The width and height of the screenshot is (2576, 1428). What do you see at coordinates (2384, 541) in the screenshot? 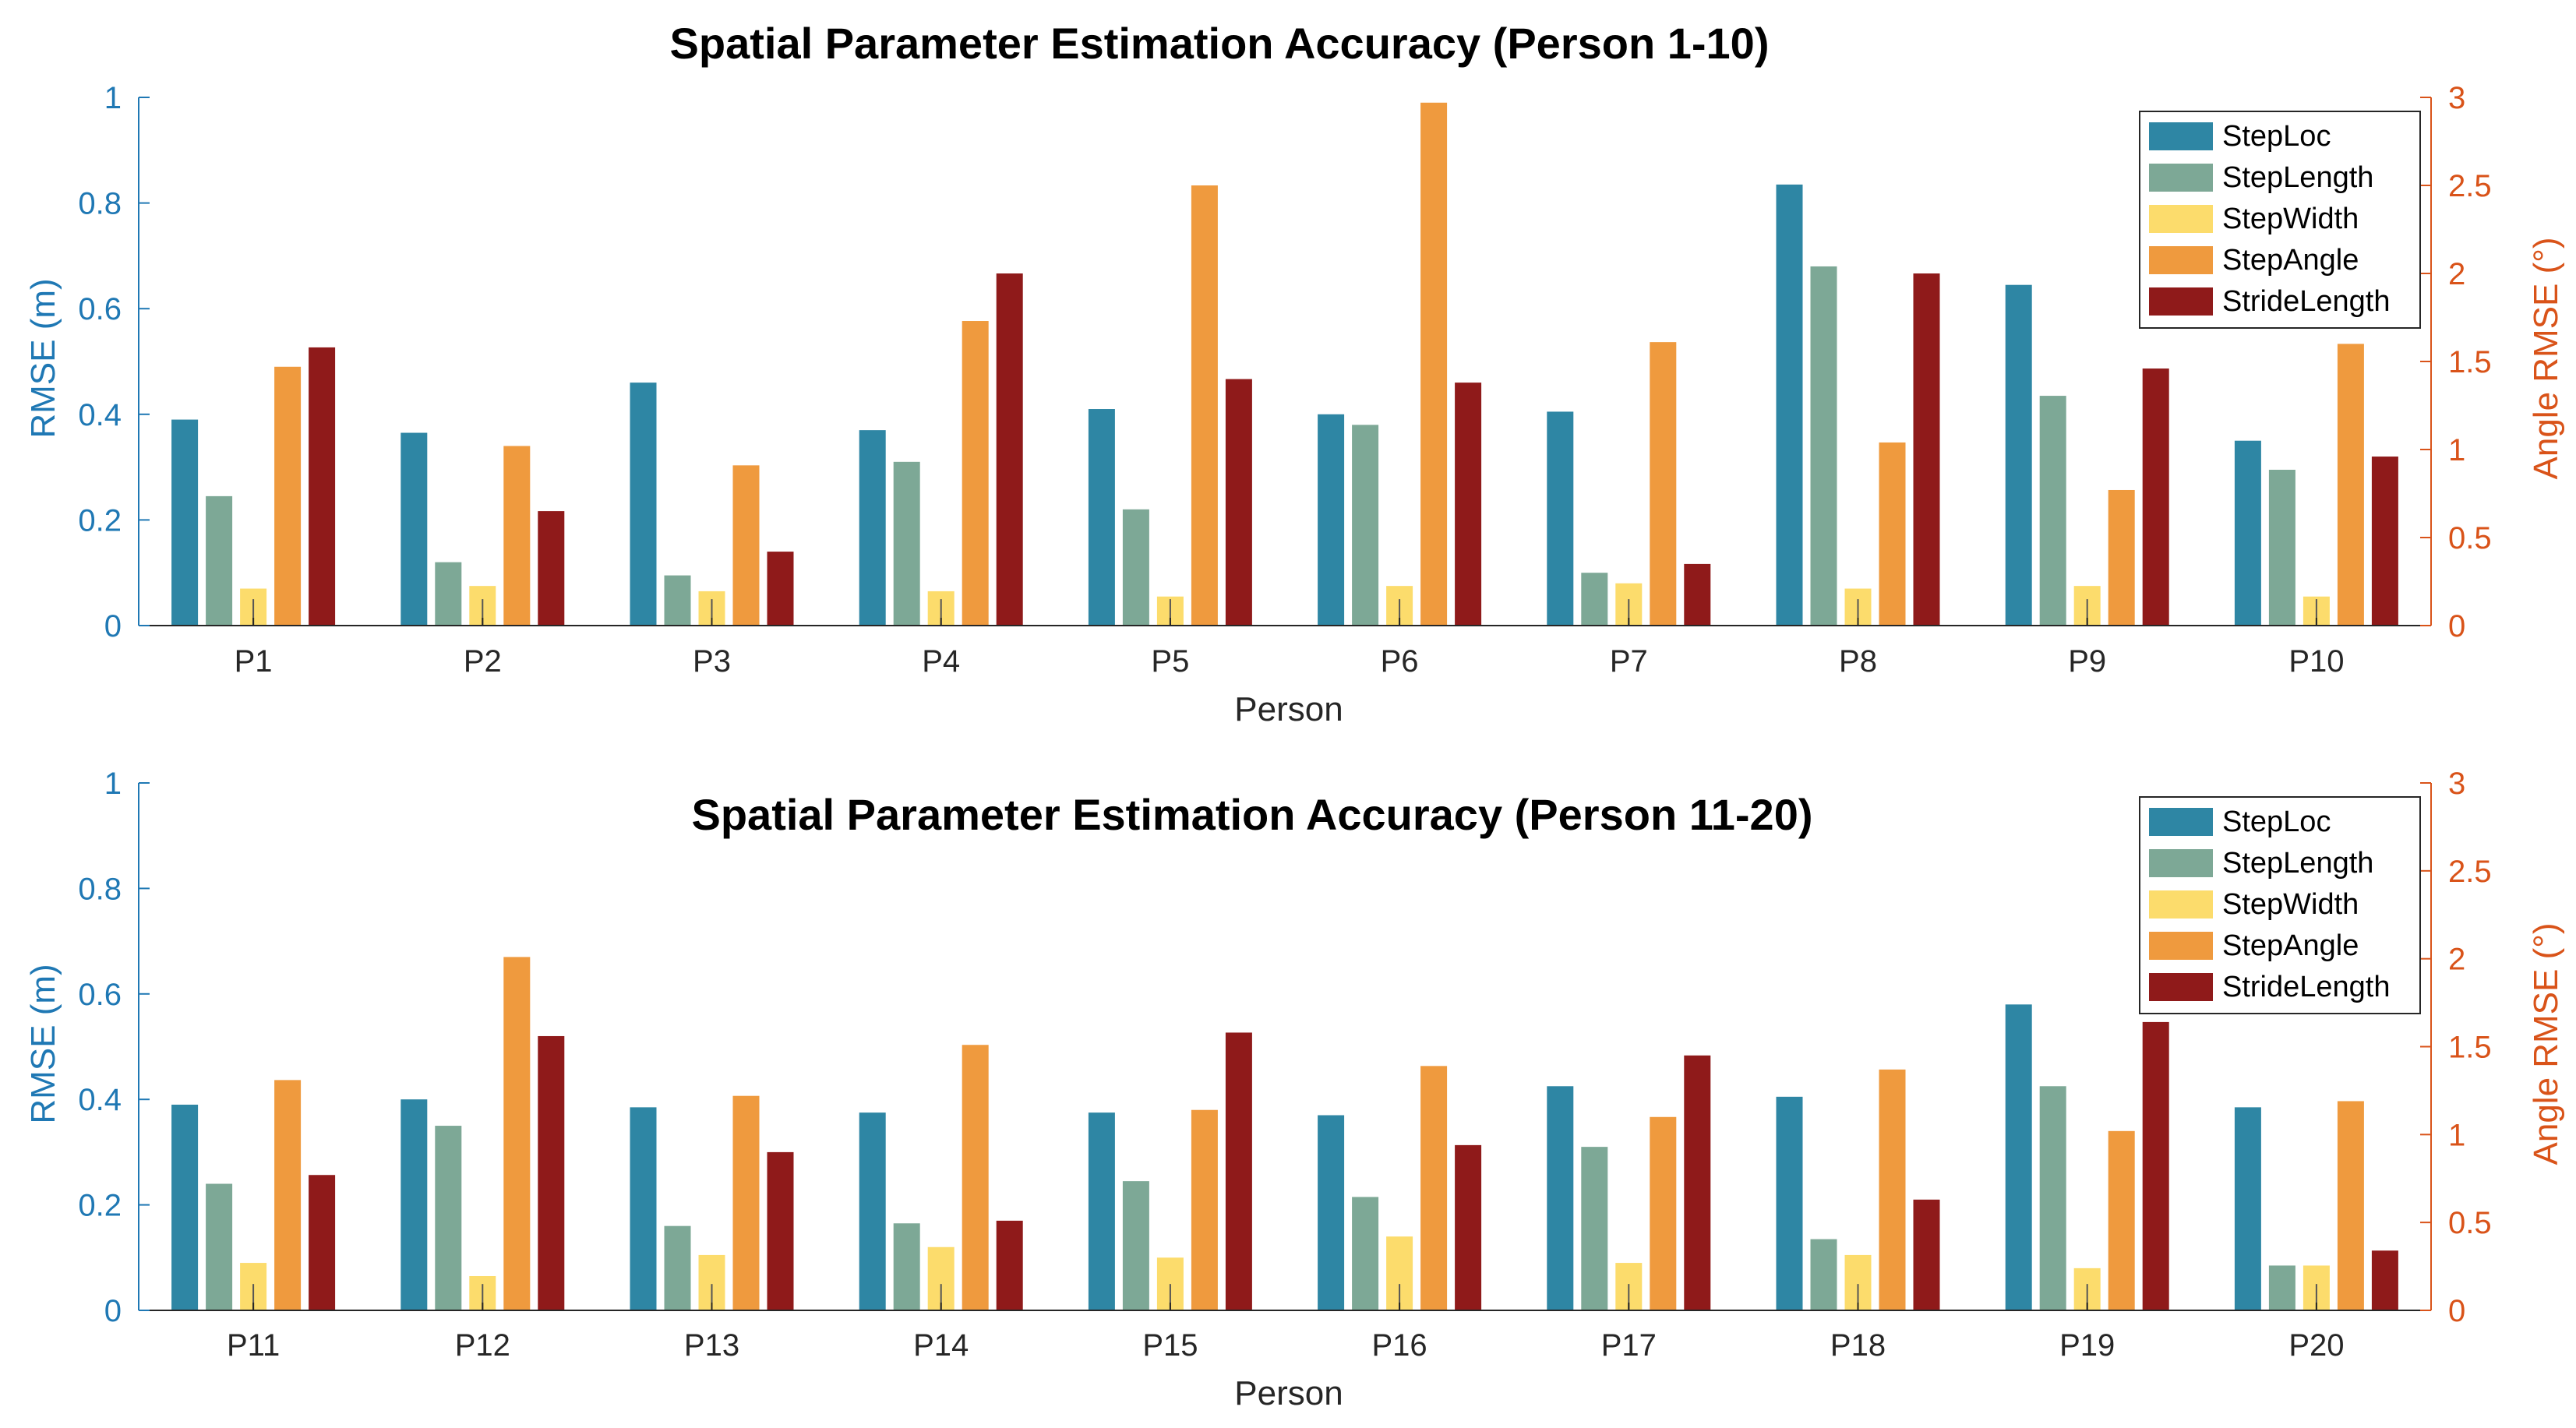
I see `bar-stridelength-p10` at bounding box center [2384, 541].